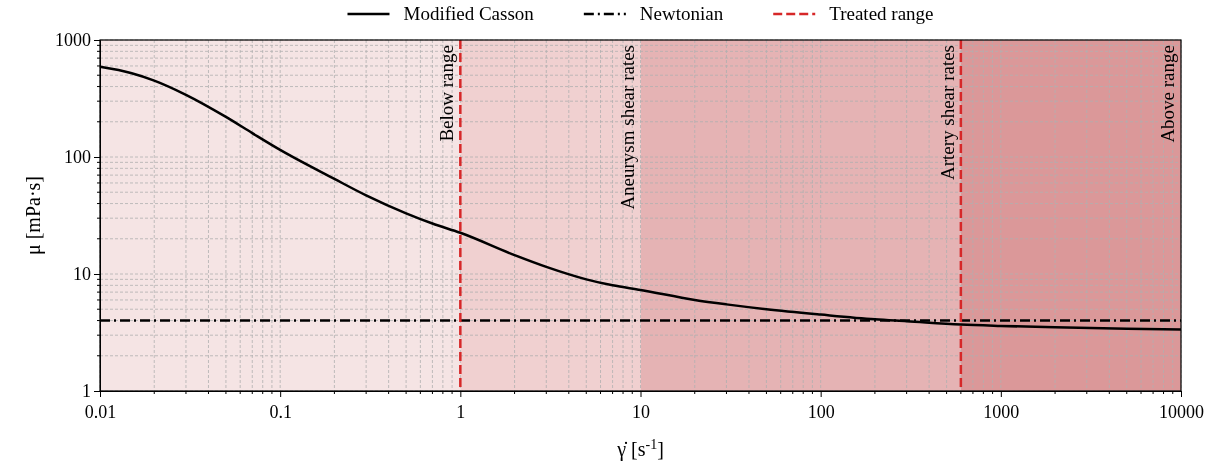 This screenshot has height=466, width=1223. Describe the element at coordinates (681, 13) in the screenshot. I see `legend-label: Newtonian` at that location.